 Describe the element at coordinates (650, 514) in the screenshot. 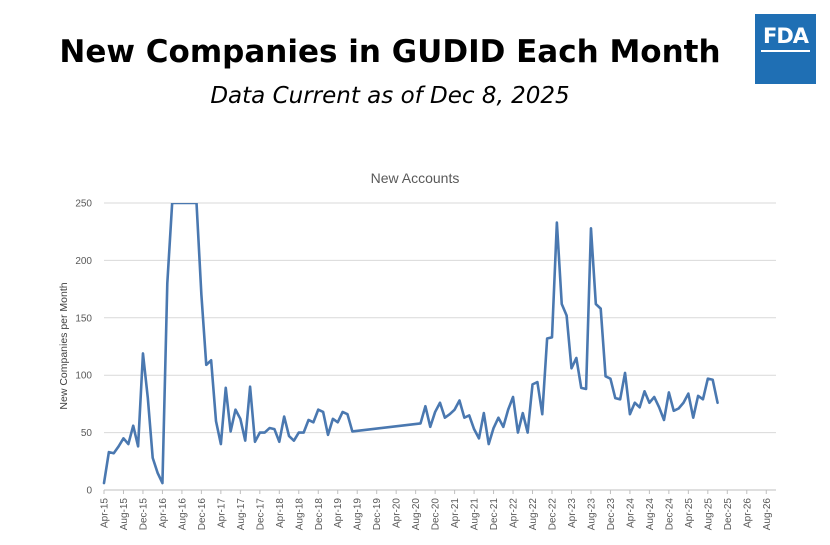

I see `x-tick-label: Aug-24` at that location.